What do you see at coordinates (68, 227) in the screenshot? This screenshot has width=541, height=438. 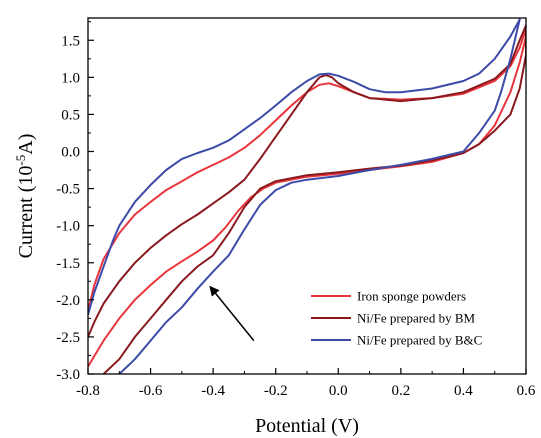 I see `y-tick-label-4: -1.0` at bounding box center [68, 227].